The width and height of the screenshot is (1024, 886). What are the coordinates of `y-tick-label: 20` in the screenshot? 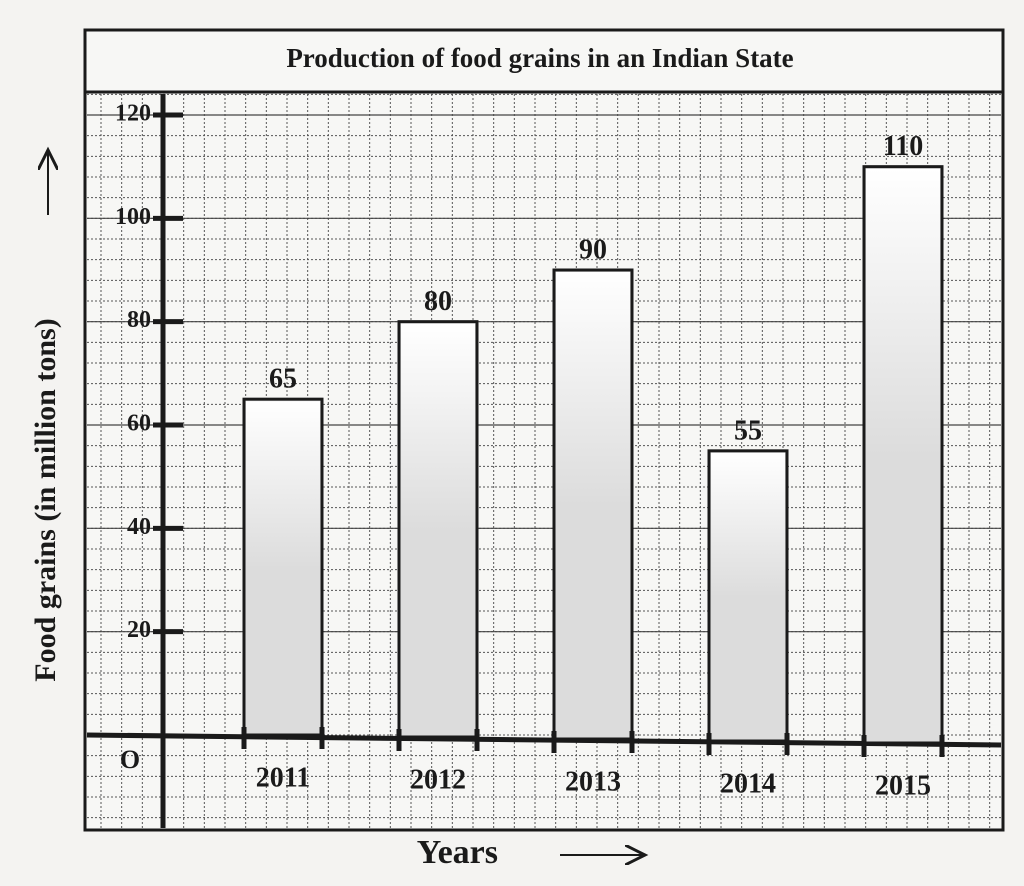 It's located at (139, 630).